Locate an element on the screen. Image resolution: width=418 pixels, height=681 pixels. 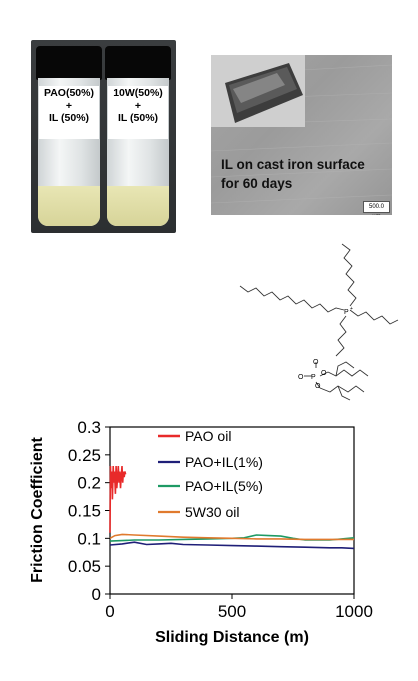
y-axis: 0 0.05 0.1 0.15 0.2 0.25 0.3 is located at coordinates (89, 511).